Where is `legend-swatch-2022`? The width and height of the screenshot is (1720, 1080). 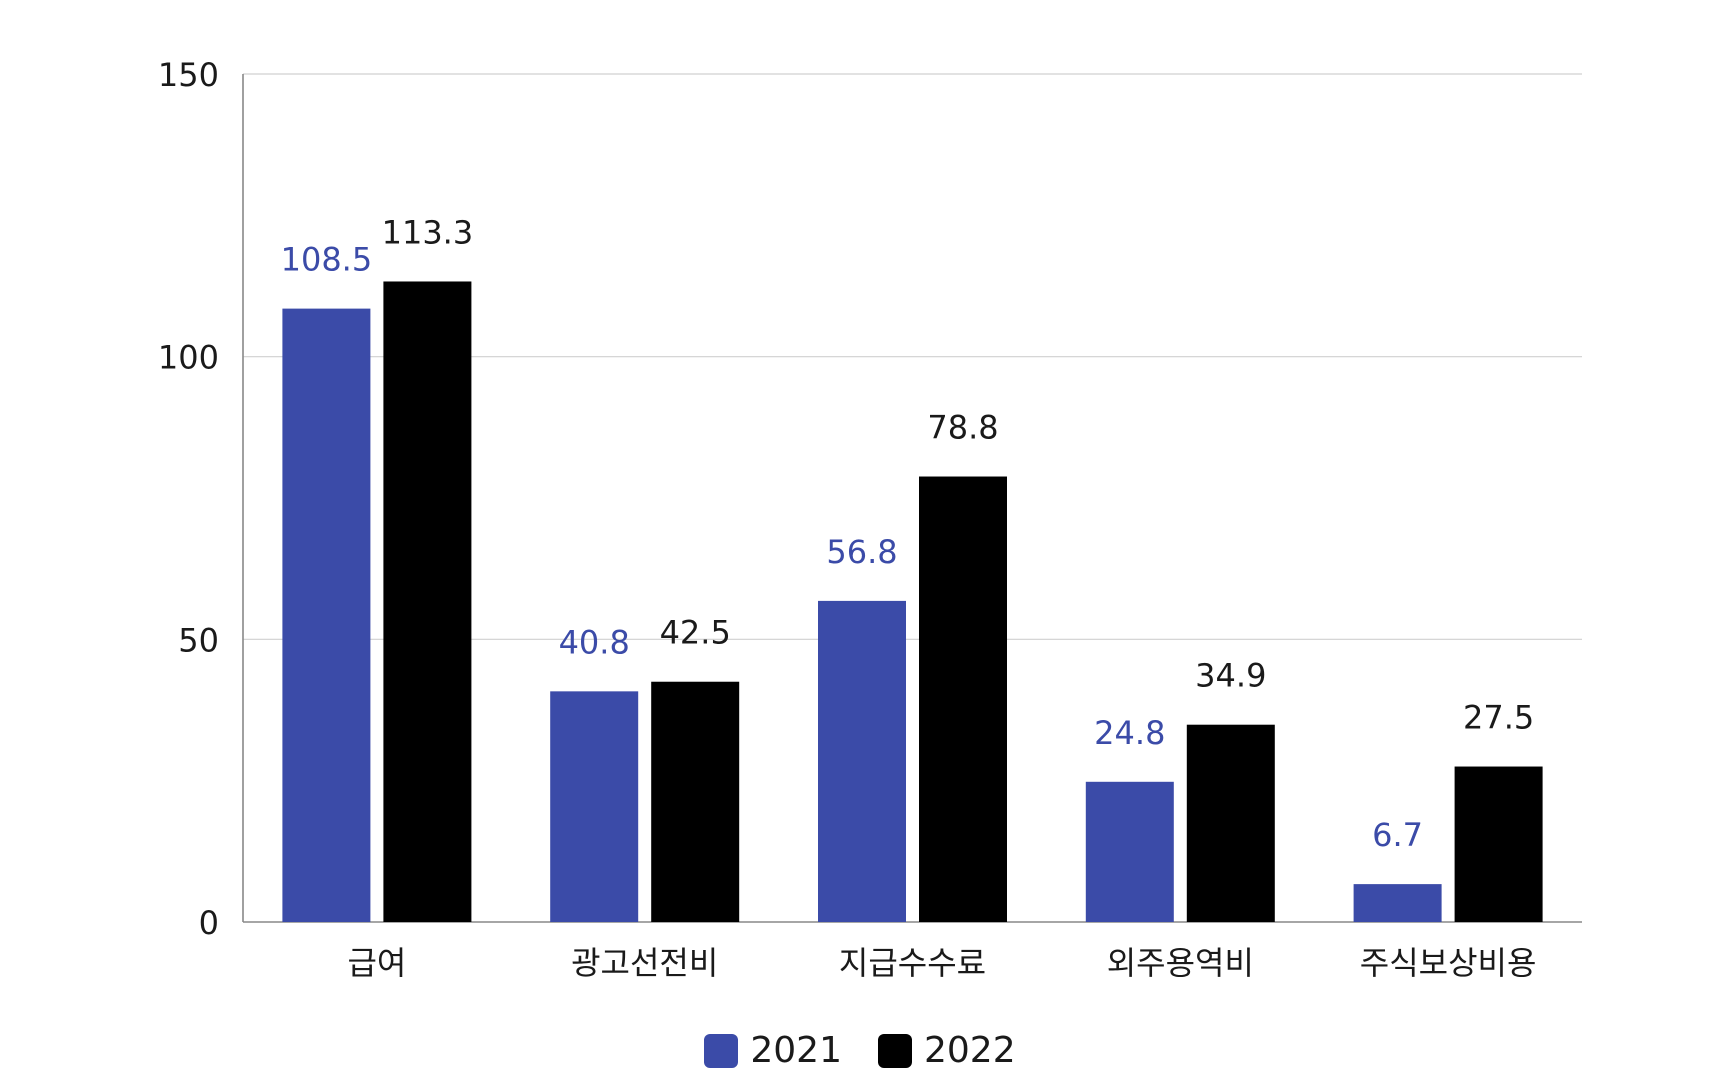
legend-swatch-2022 is located at coordinates (895, 1050).